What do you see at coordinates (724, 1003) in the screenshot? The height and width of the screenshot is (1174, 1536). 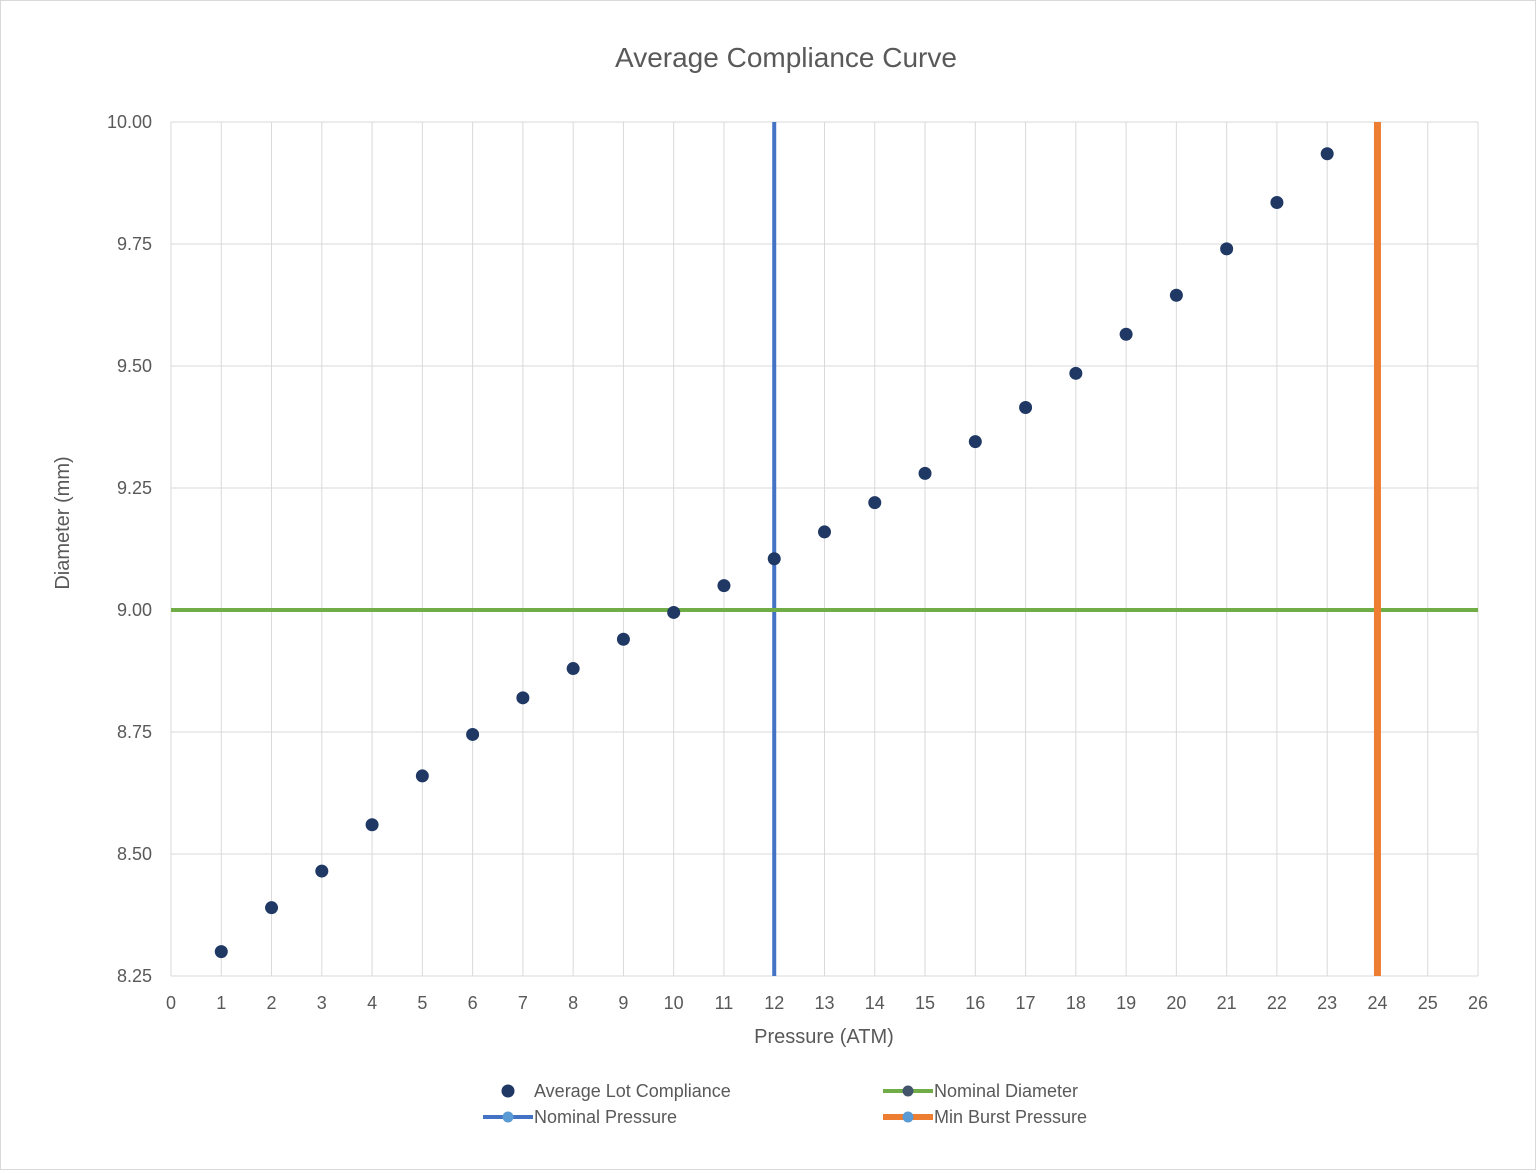 I see `x-tick-label: 11` at bounding box center [724, 1003].